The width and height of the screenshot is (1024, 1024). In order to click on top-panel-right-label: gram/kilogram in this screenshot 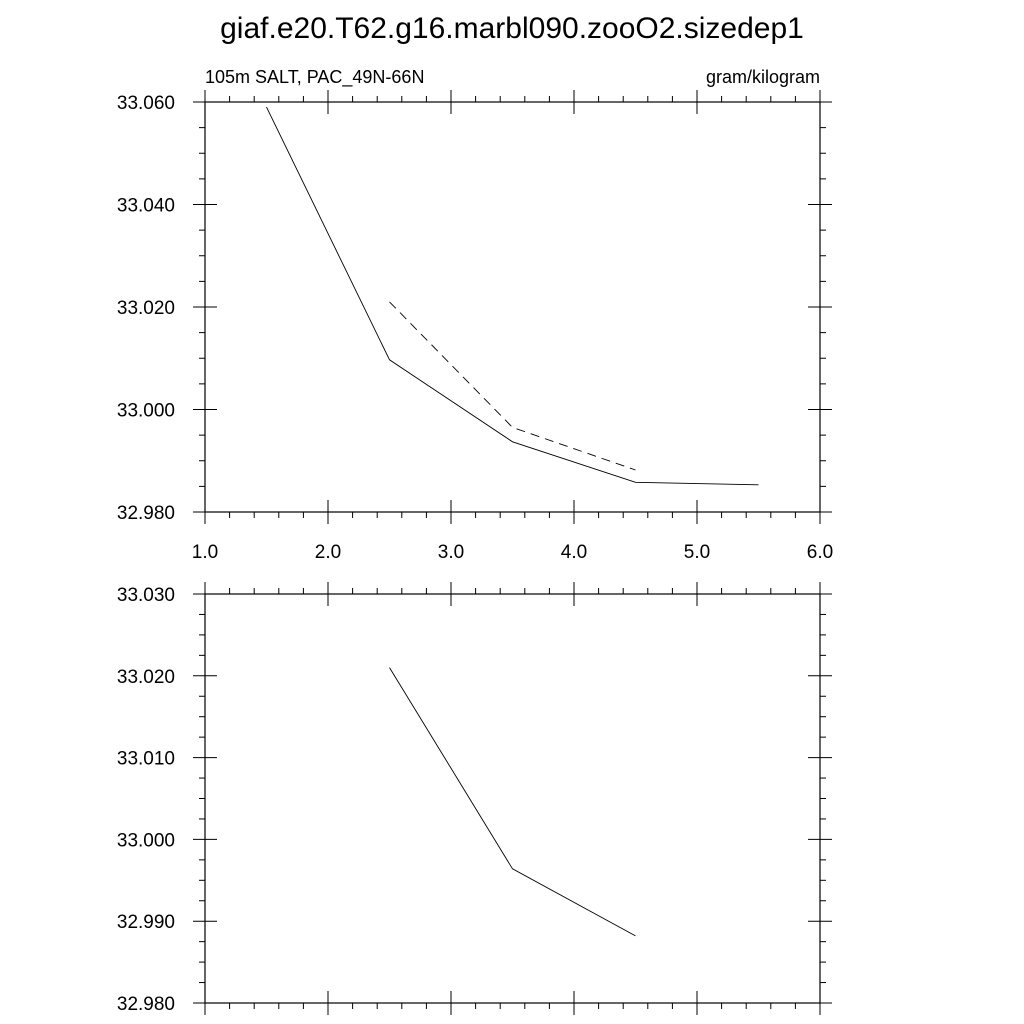, I will do `click(763, 77)`.